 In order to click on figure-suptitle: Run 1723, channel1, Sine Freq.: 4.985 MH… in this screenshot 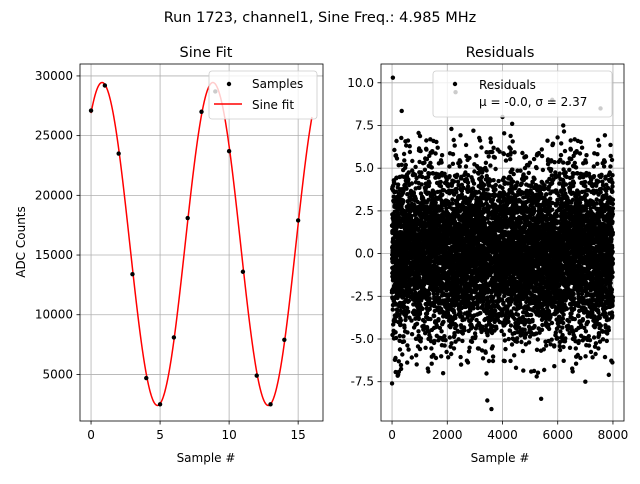, I will do `click(320, 18)`.